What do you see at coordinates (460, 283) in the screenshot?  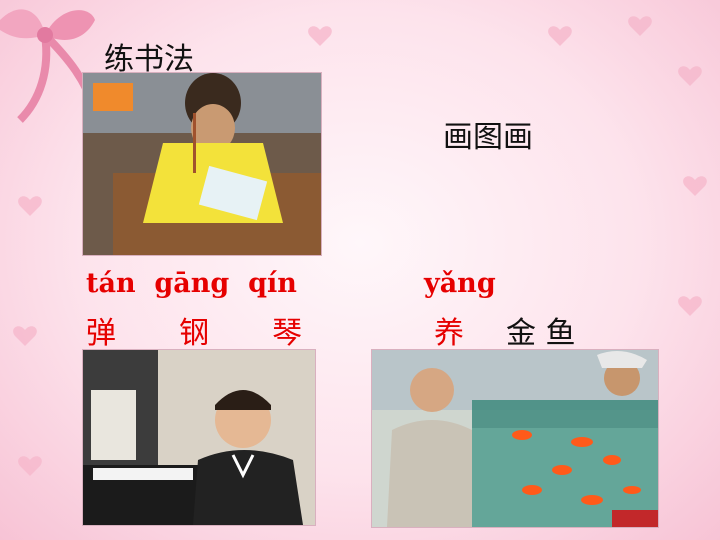 I see `pinyin-fish: yǎng` at bounding box center [460, 283].